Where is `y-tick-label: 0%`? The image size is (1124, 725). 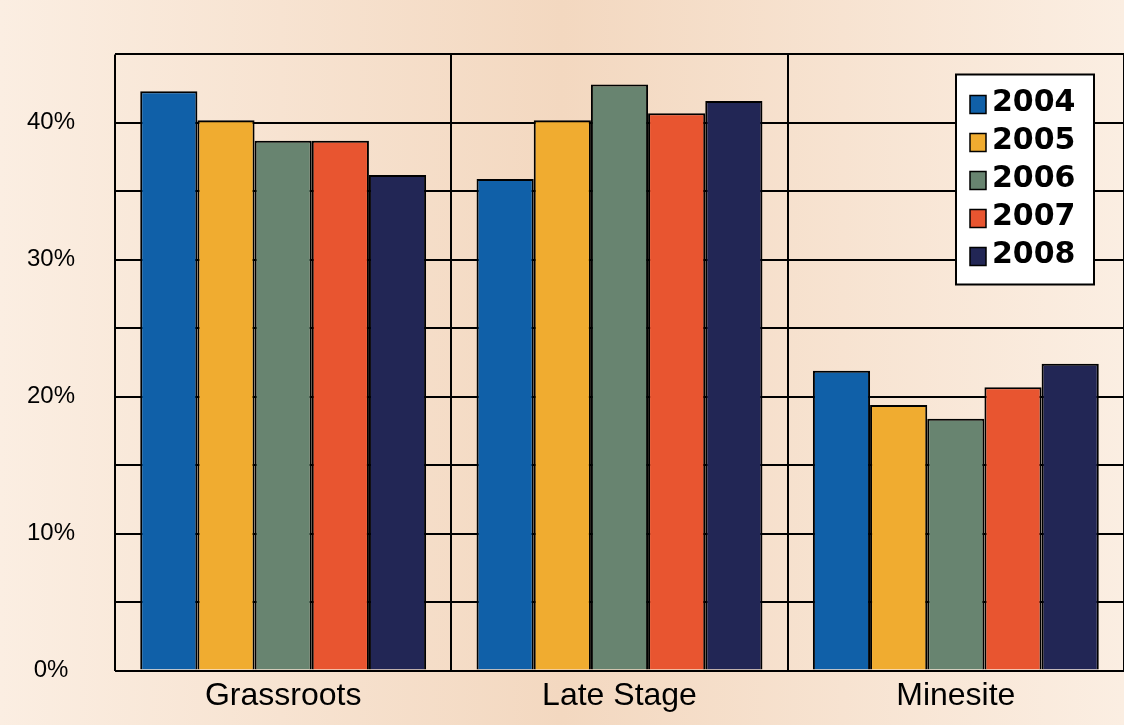 y-tick-label: 0% is located at coordinates (51, 669).